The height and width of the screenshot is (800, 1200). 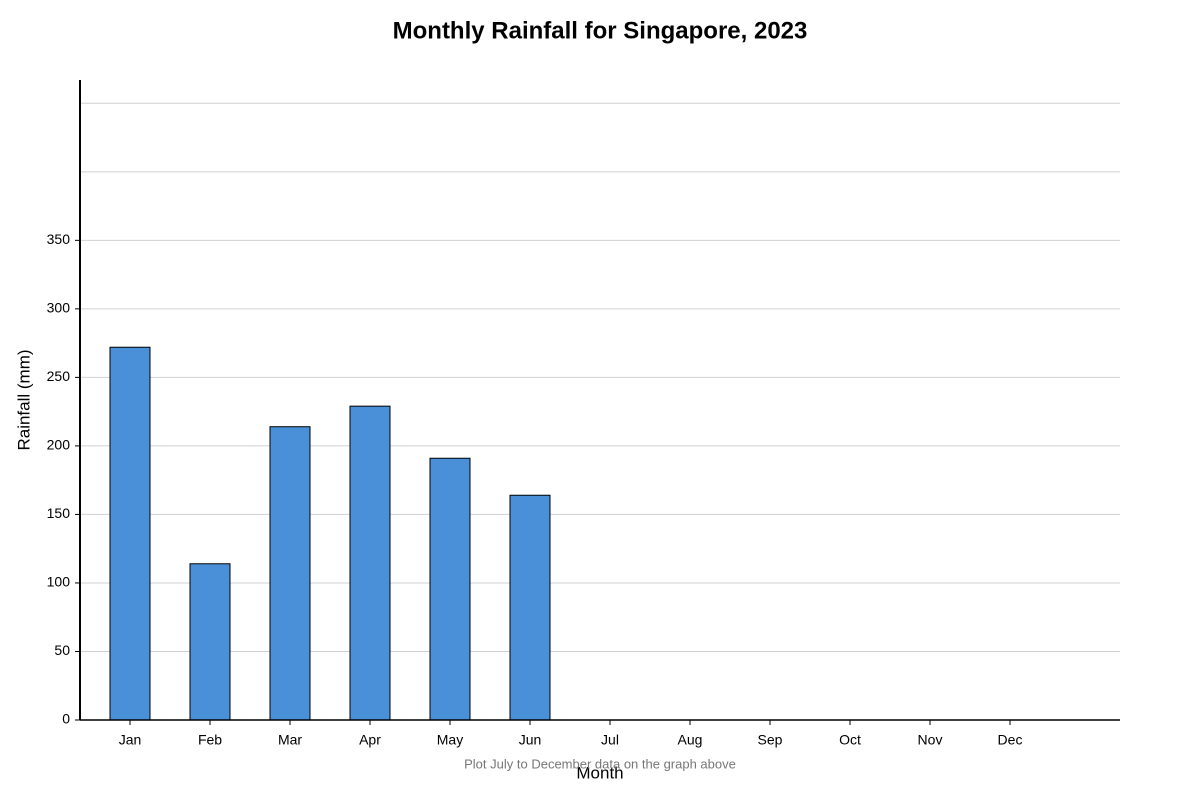 What do you see at coordinates (370, 740) in the screenshot?
I see `x-tick-label: Apr` at bounding box center [370, 740].